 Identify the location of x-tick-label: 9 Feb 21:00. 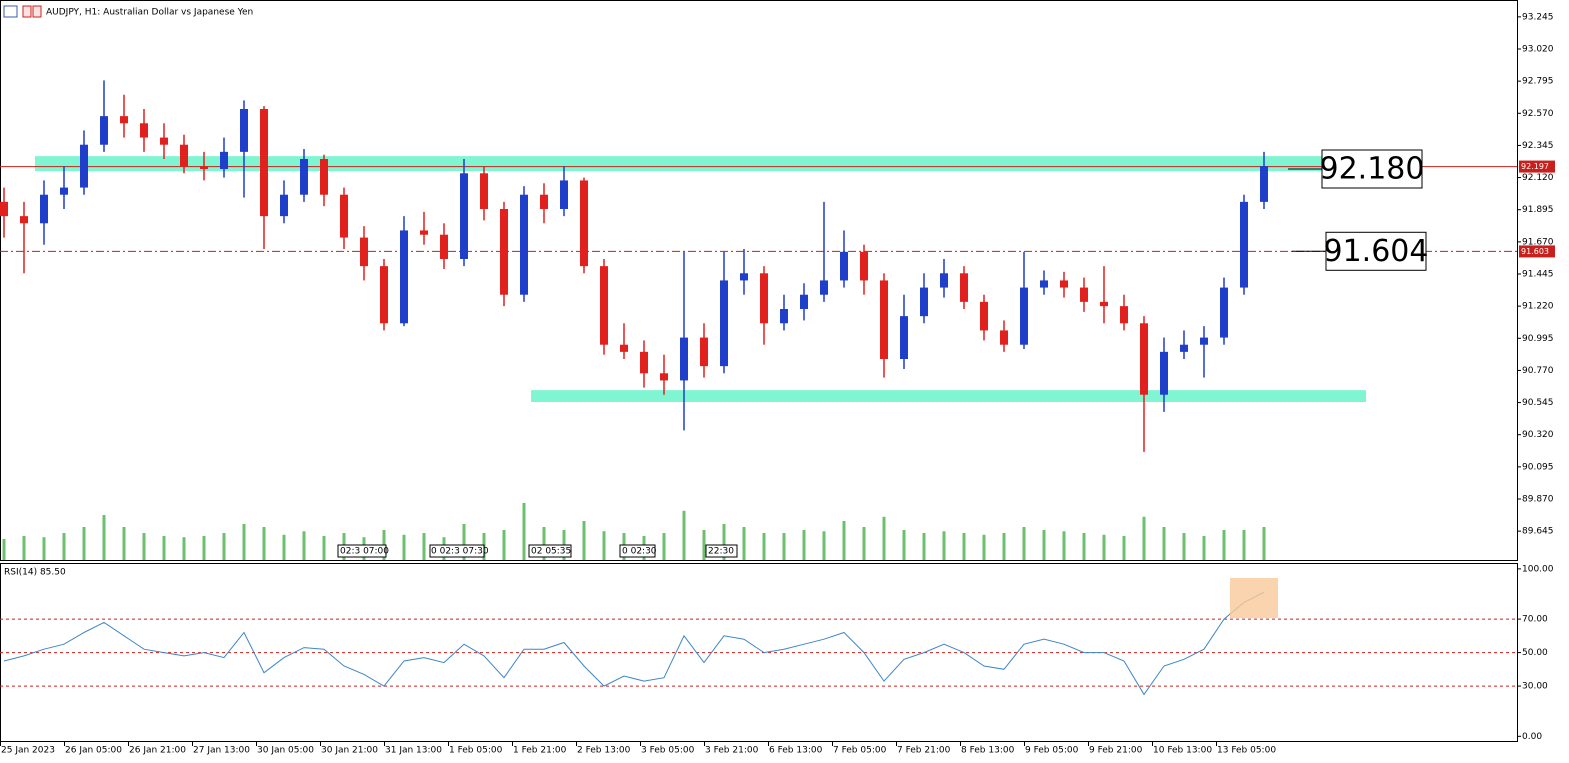
(1116, 751).